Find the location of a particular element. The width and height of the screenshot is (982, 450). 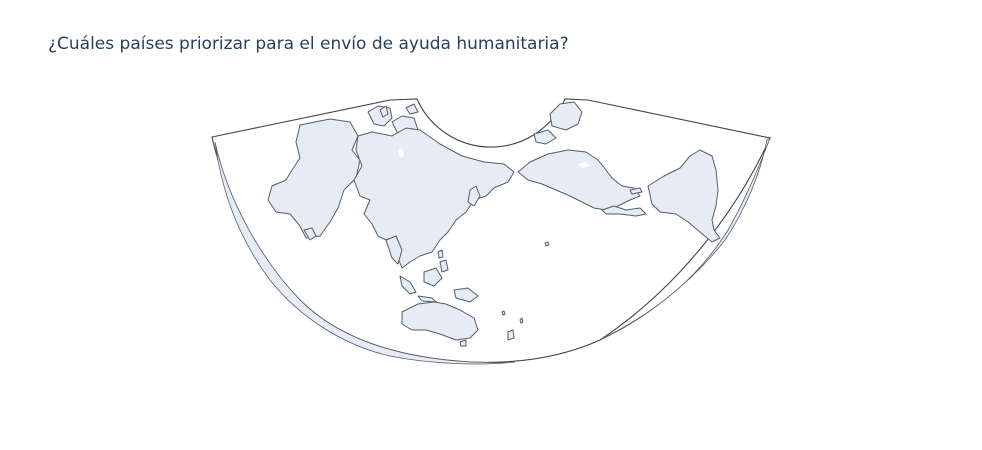

land-north-america is located at coordinates (579, 180).